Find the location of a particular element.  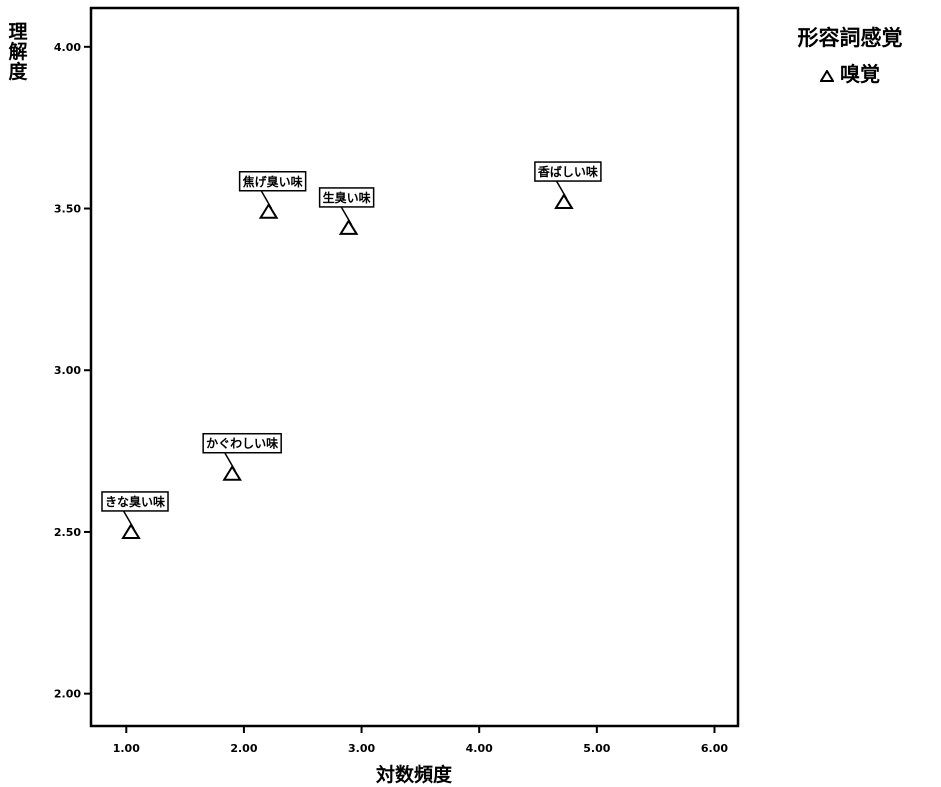

data-point: 生臭い味 is located at coordinates (346, 211).